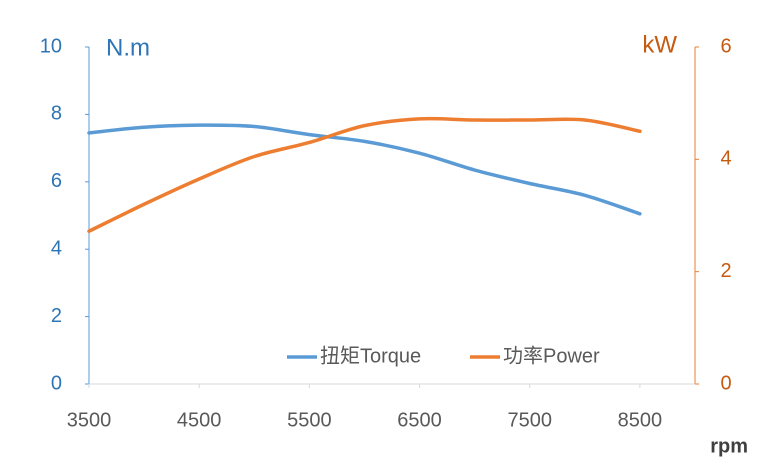 The image size is (760, 464). Describe the element at coordinates (725, 271) in the screenshot. I see `y2-tick-label: 2` at that location.